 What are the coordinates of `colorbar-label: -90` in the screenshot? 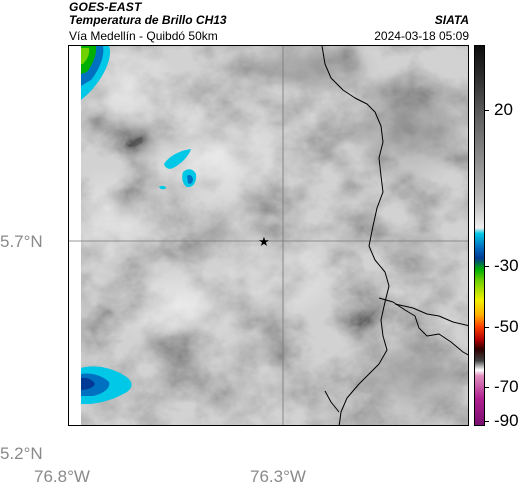 It's located at (506, 420).